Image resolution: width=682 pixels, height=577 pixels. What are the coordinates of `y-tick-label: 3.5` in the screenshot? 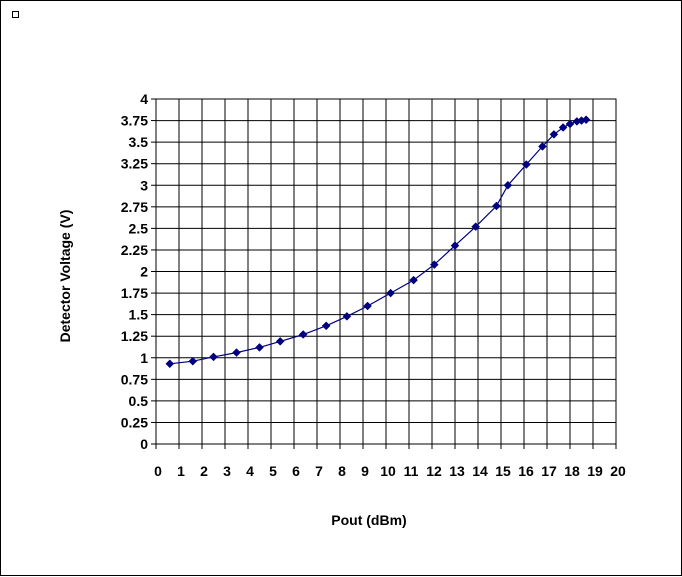 It's located at (139, 142).